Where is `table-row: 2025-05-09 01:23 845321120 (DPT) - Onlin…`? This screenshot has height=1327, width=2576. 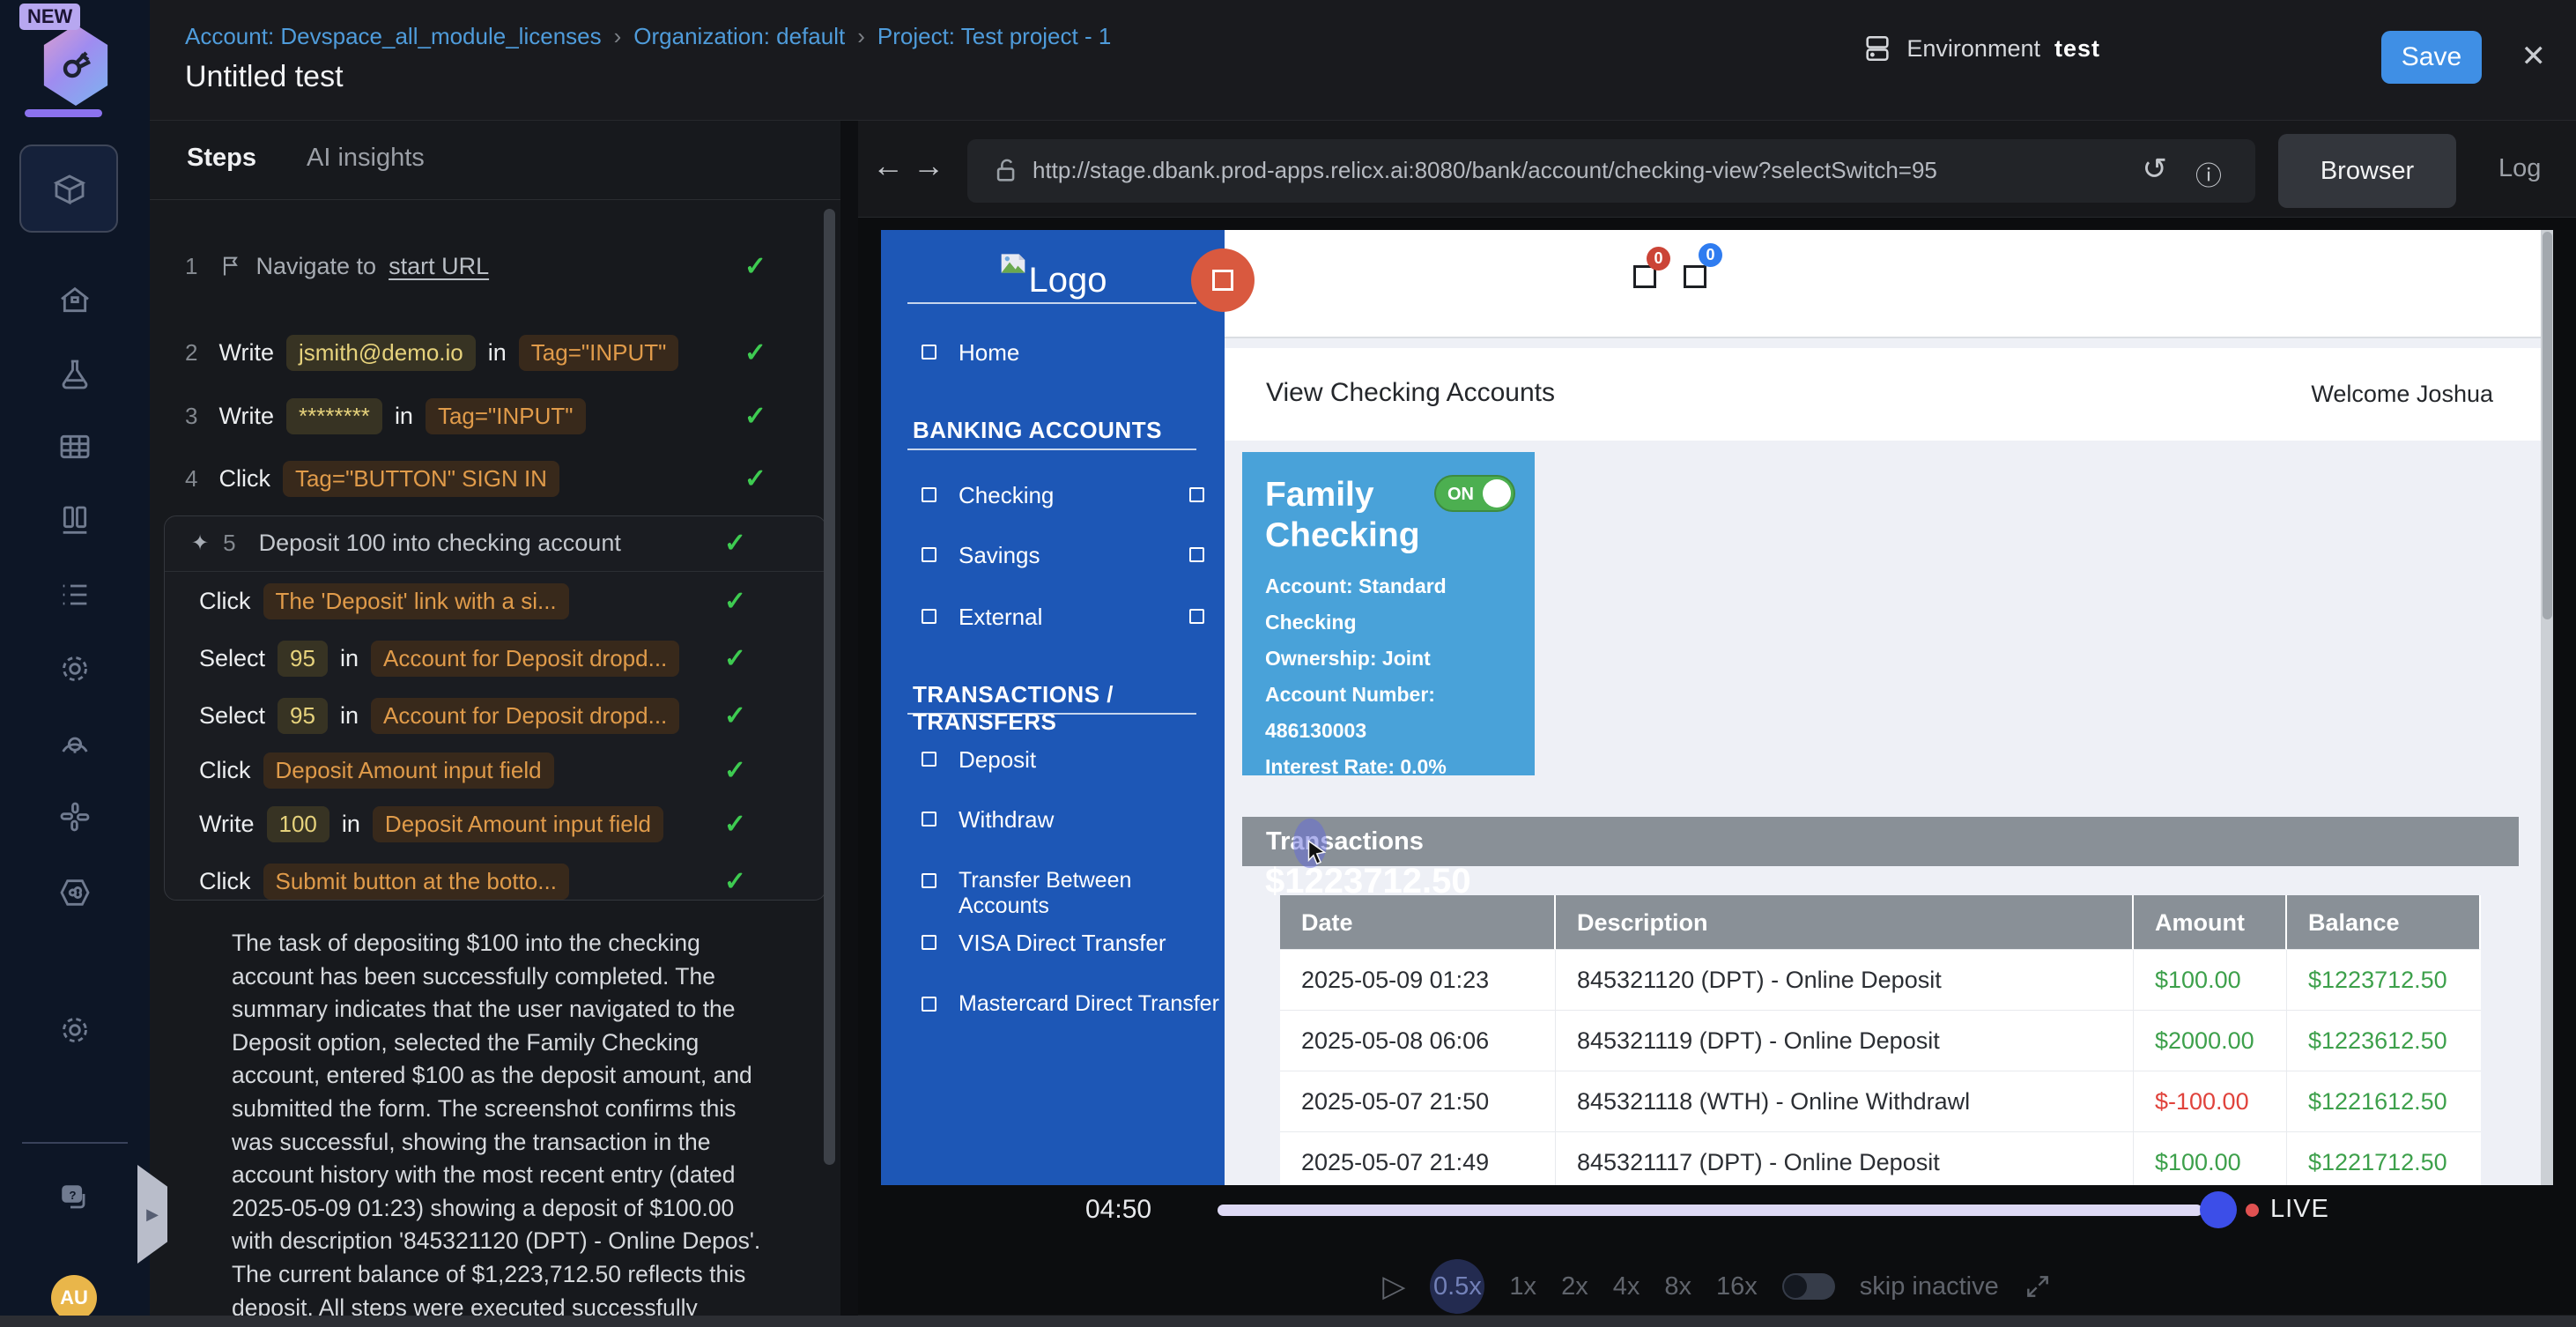 table-row: 2025-05-09 01:23 845321120 (DPT) - Onlin… is located at coordinates (1881, 980).